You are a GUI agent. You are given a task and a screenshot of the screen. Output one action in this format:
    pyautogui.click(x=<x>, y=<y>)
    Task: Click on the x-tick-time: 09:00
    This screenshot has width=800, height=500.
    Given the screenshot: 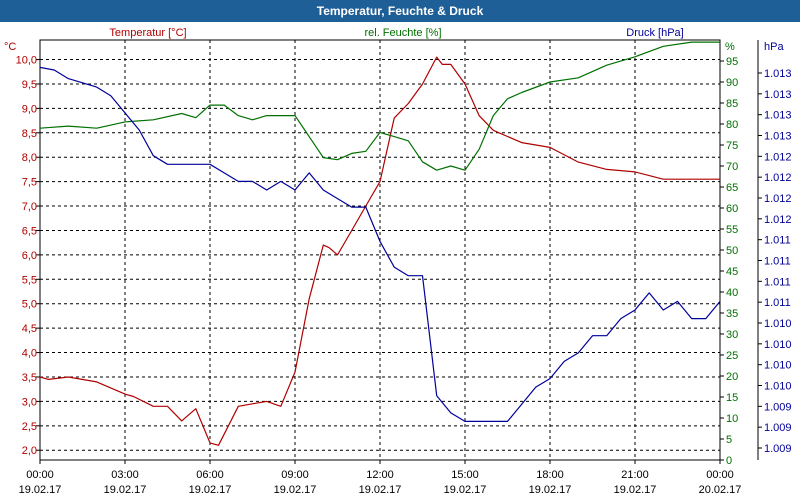 What is the action you would take?
    pyautogui.click(x=295, y=475)
    